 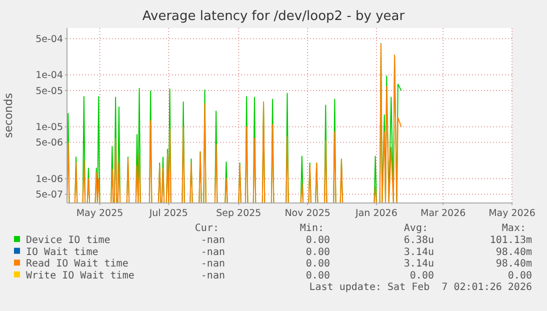 I want to click on y-tick-label: 5e-04, so click(x=49, y=39).